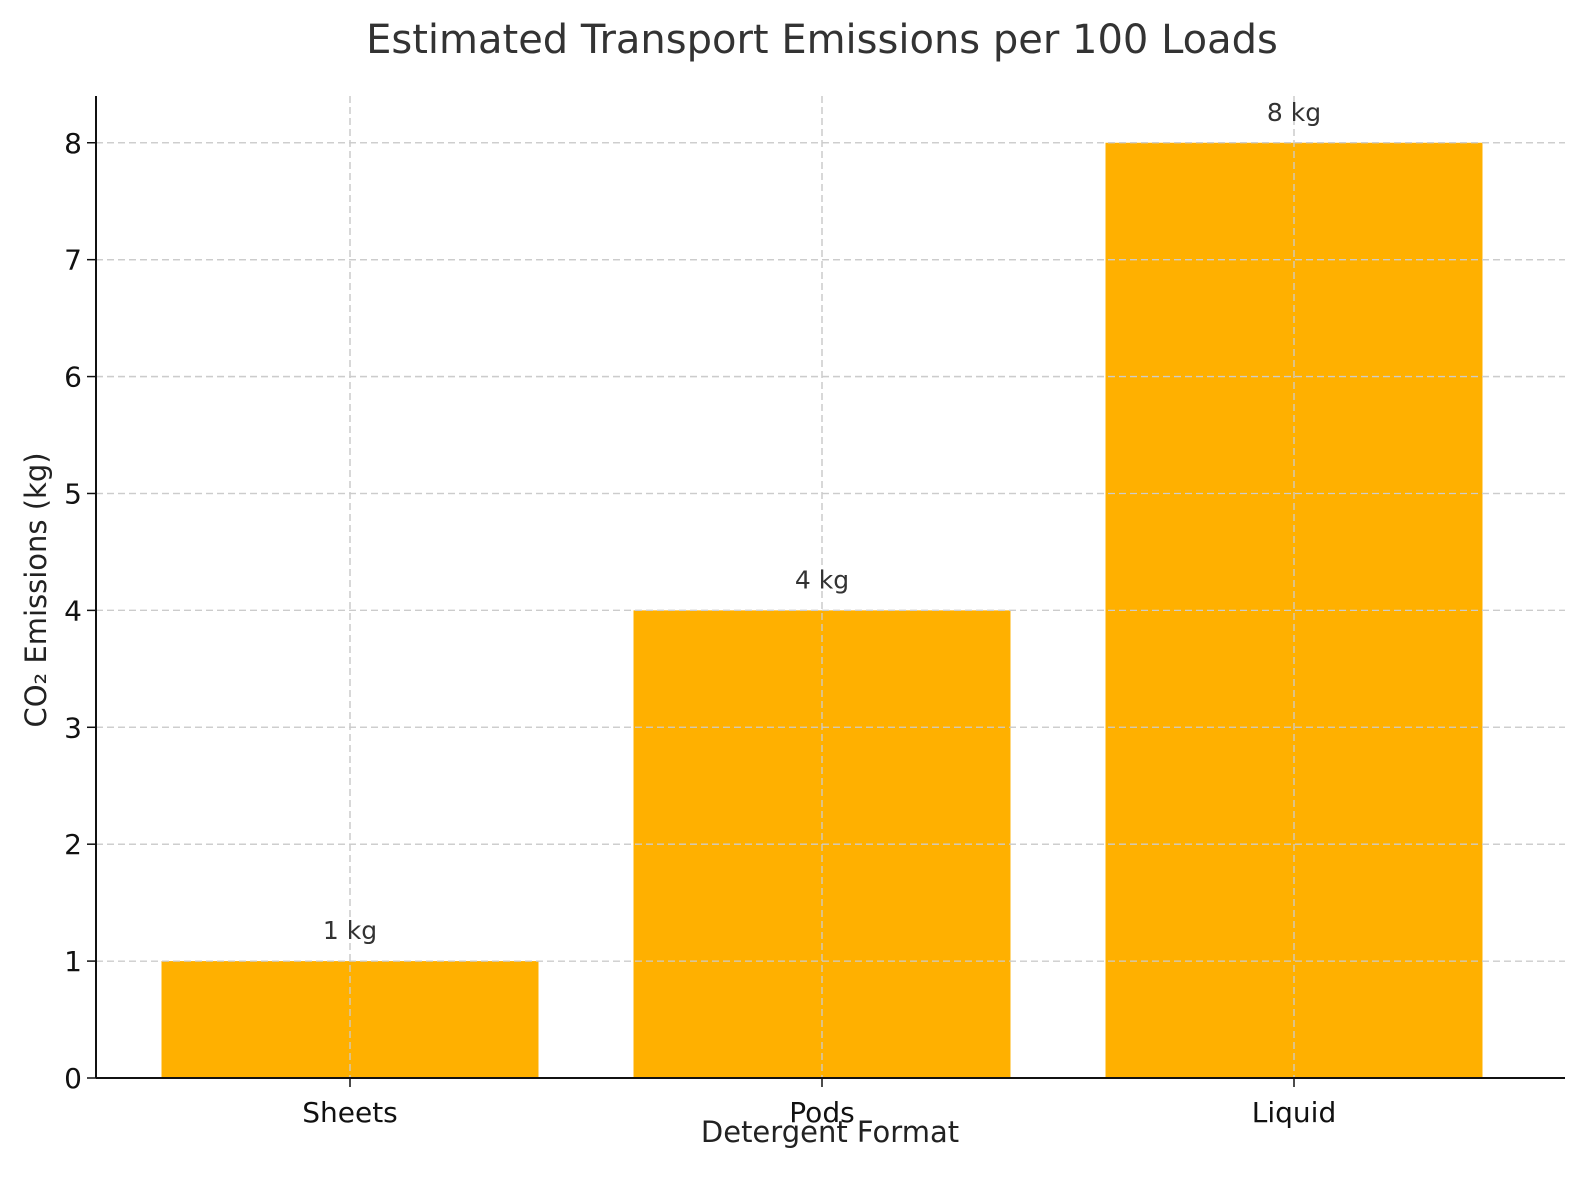  Describe the element at coordinates (830, 1132) in the screenshot. I see `x-axis-label: Detergent Format` at that location.